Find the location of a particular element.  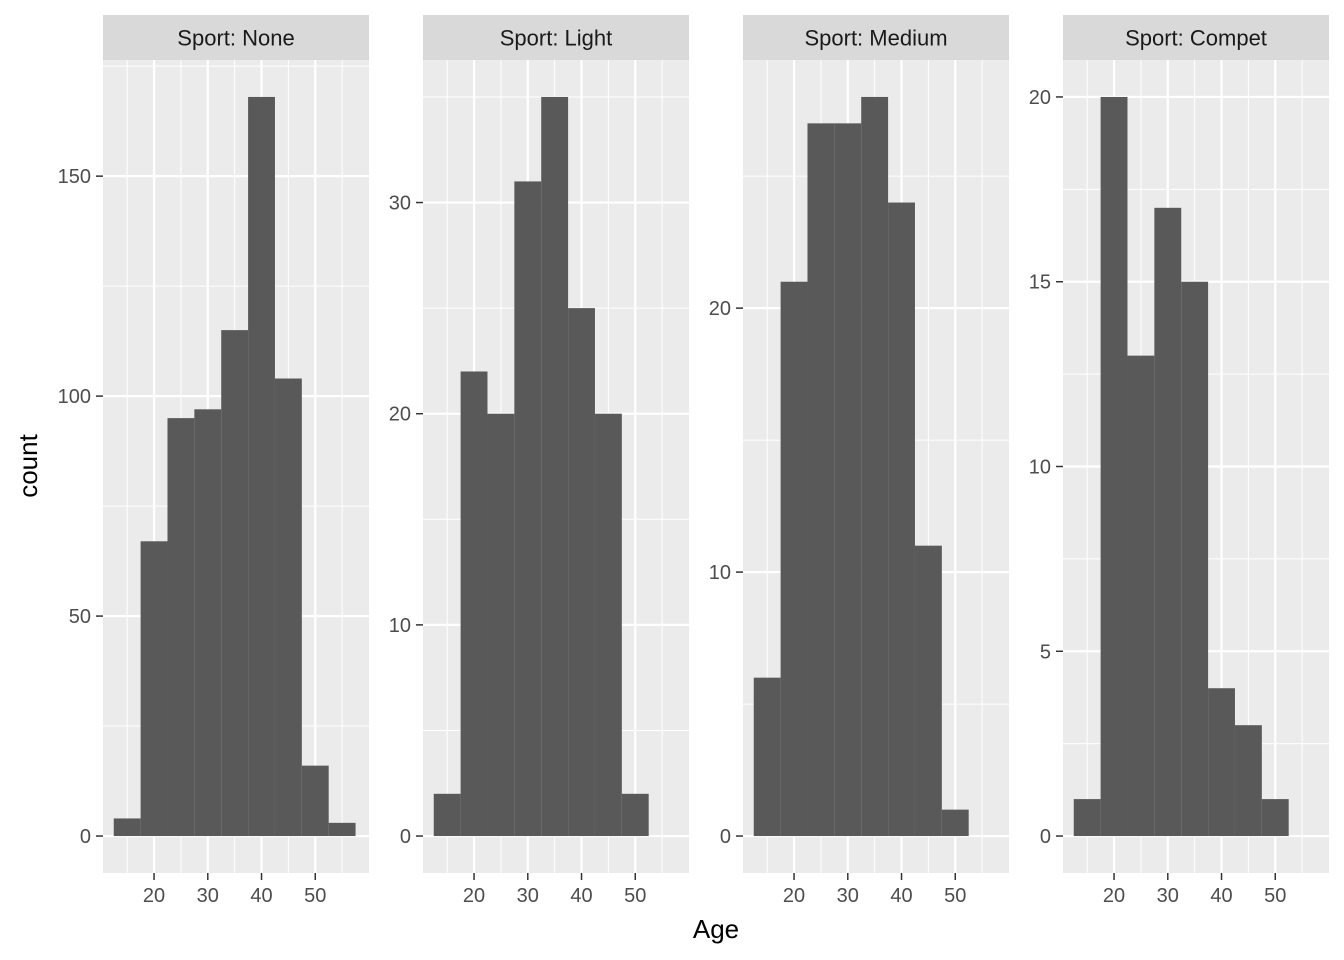

facet-strip-label: Sport: Light is located at coordinates (556, 38).